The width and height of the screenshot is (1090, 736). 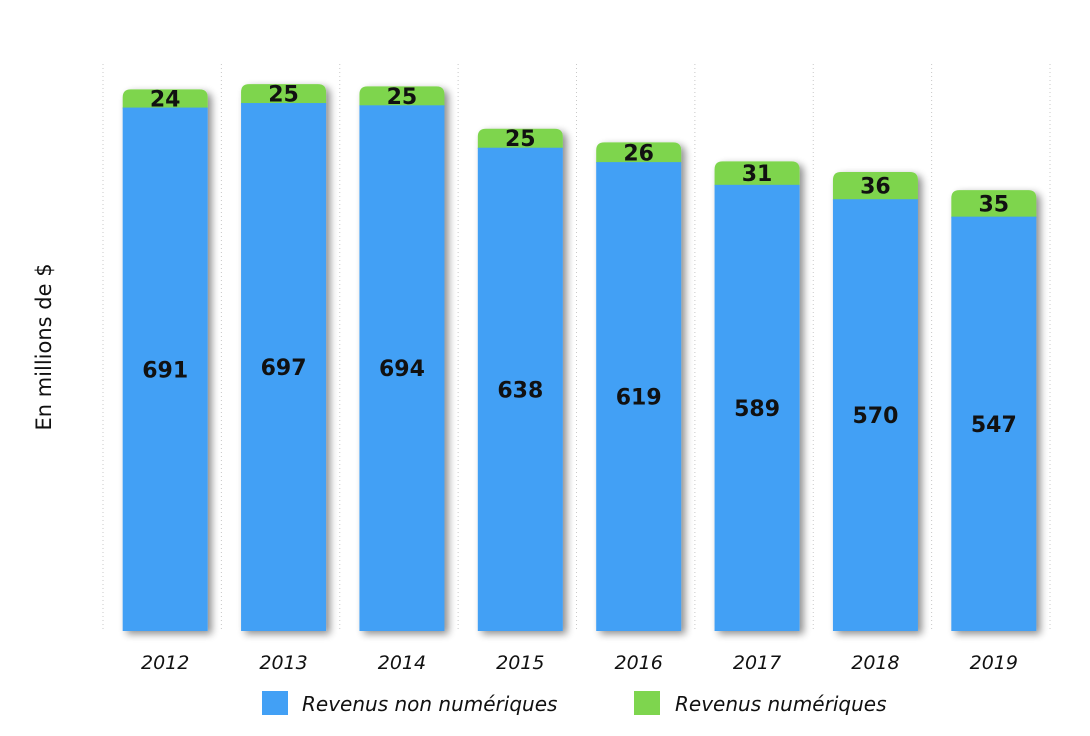 I want to click on y-axis-title: En millions de $, so click(x=44, y=346).